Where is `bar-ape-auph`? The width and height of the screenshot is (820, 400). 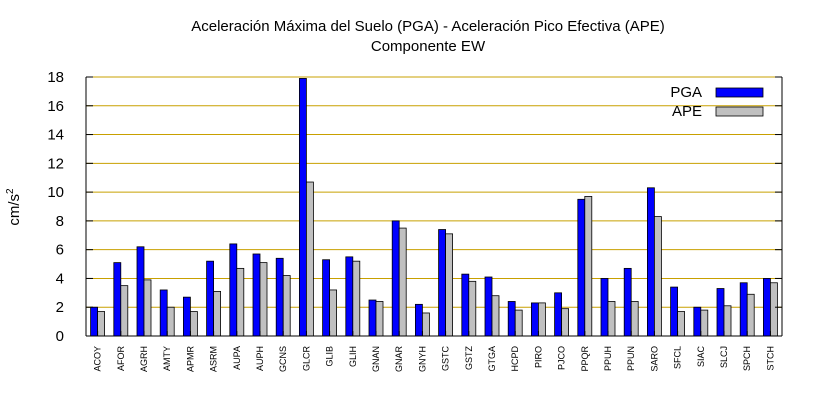
bar-ape-auph is located at coordinates (263, 299).